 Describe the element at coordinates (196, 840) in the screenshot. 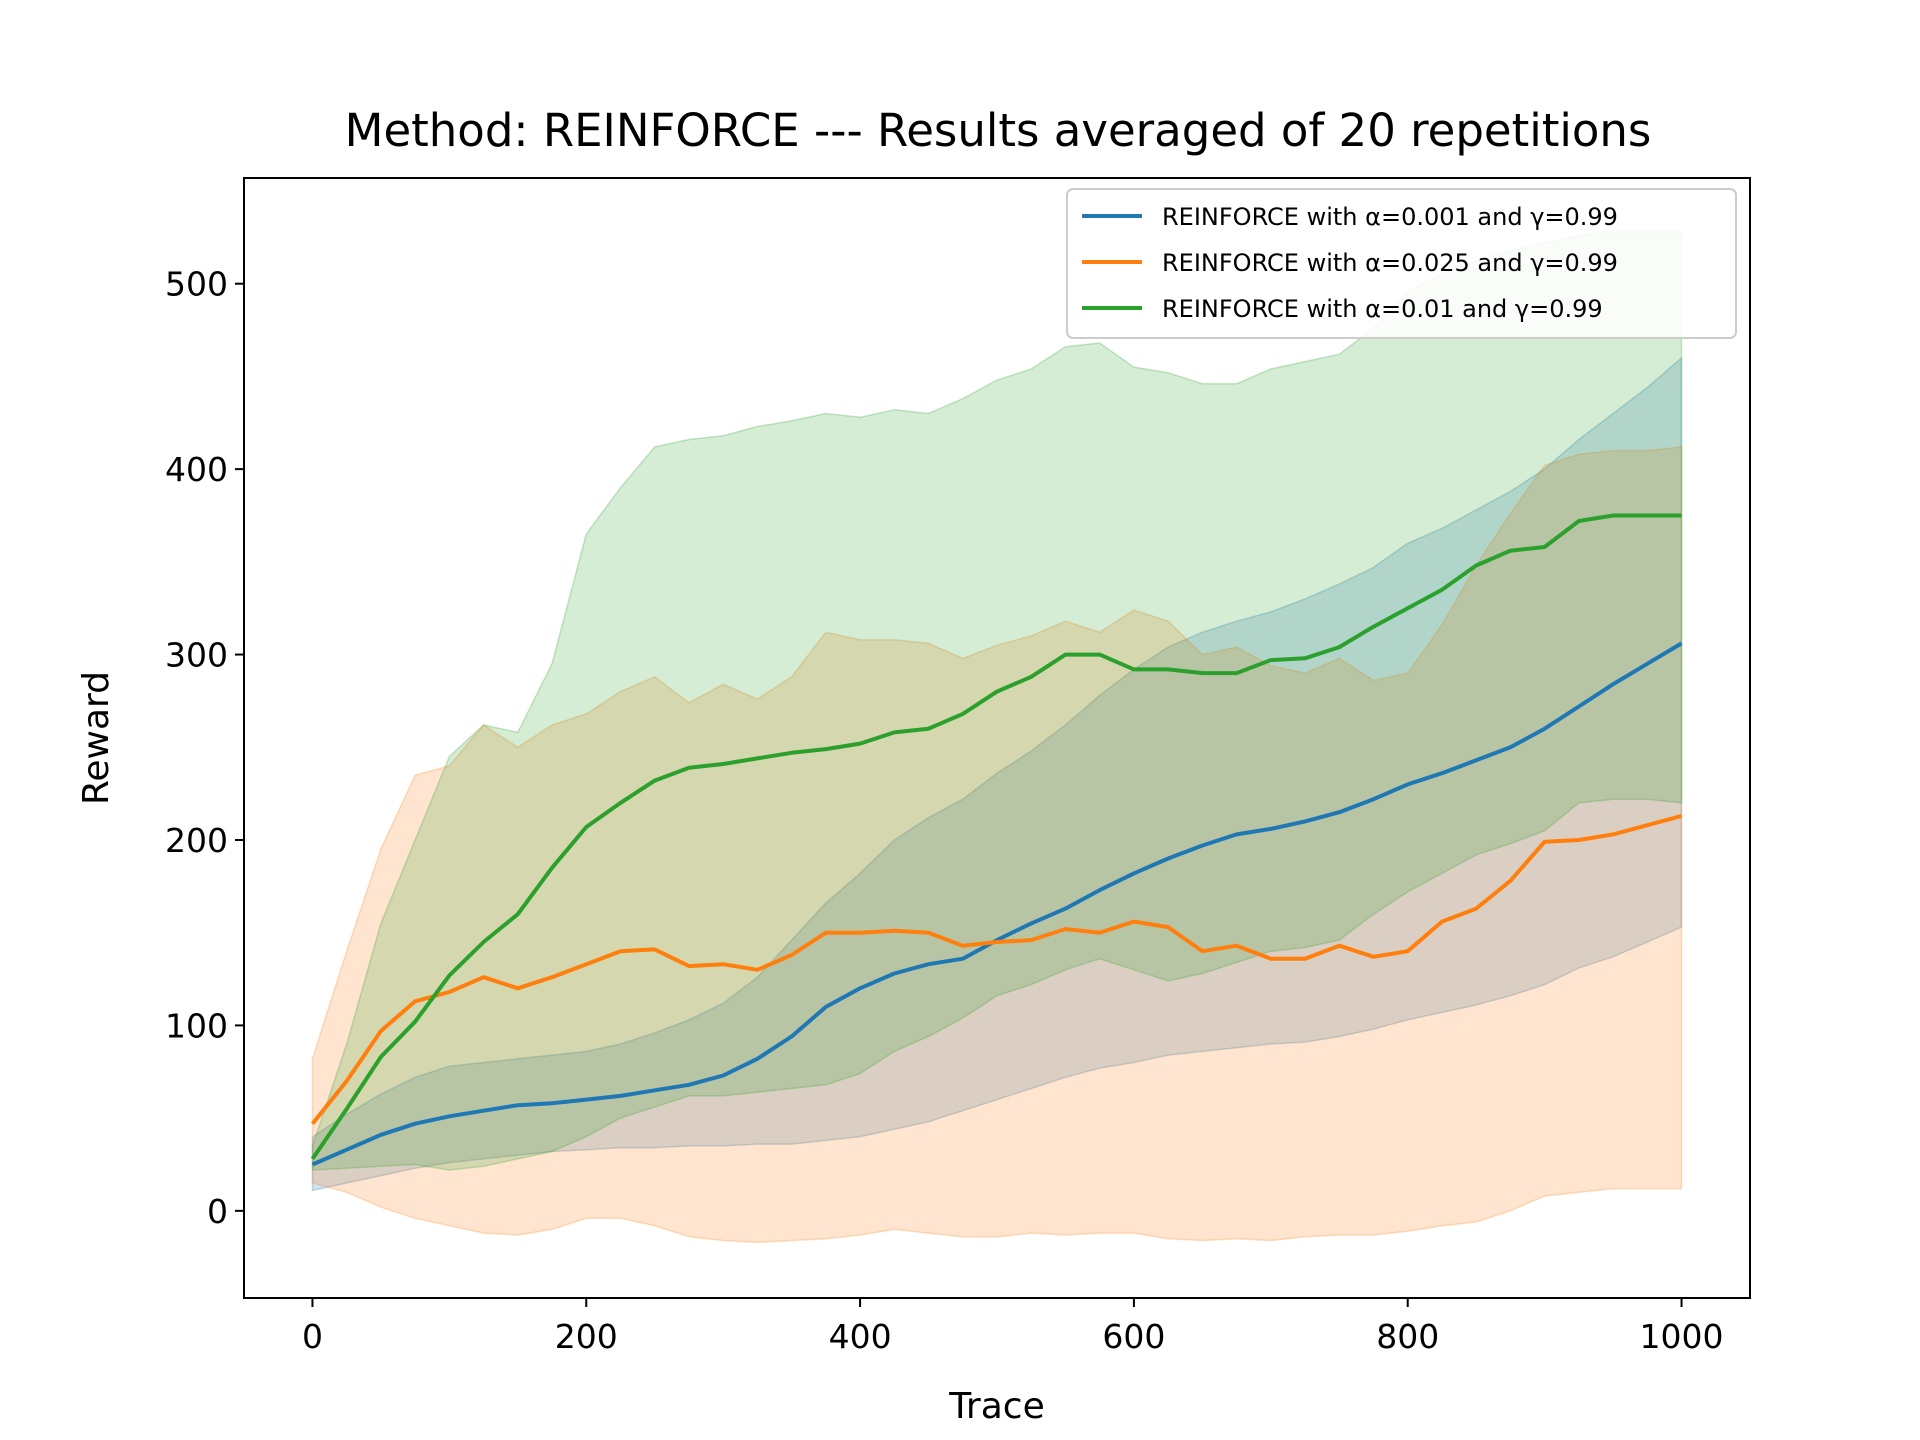

I see `y-tick-label: 200` at that location.